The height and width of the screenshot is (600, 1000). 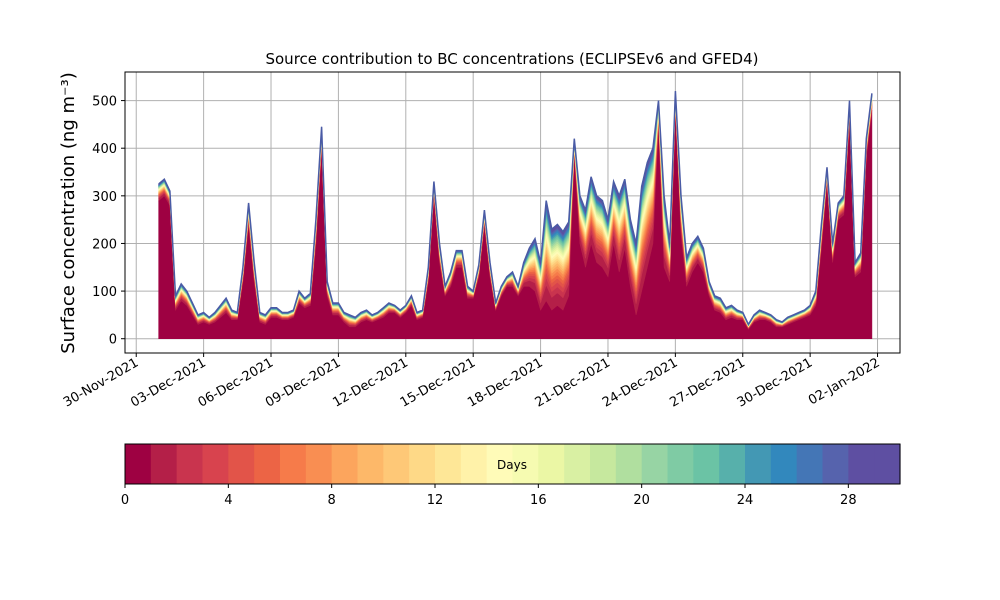 What do you see at coordinates (108, 221) in the screenshot?
I see `y-axis: 0 100 200 300 400 500` at bounding box center [108, 221].